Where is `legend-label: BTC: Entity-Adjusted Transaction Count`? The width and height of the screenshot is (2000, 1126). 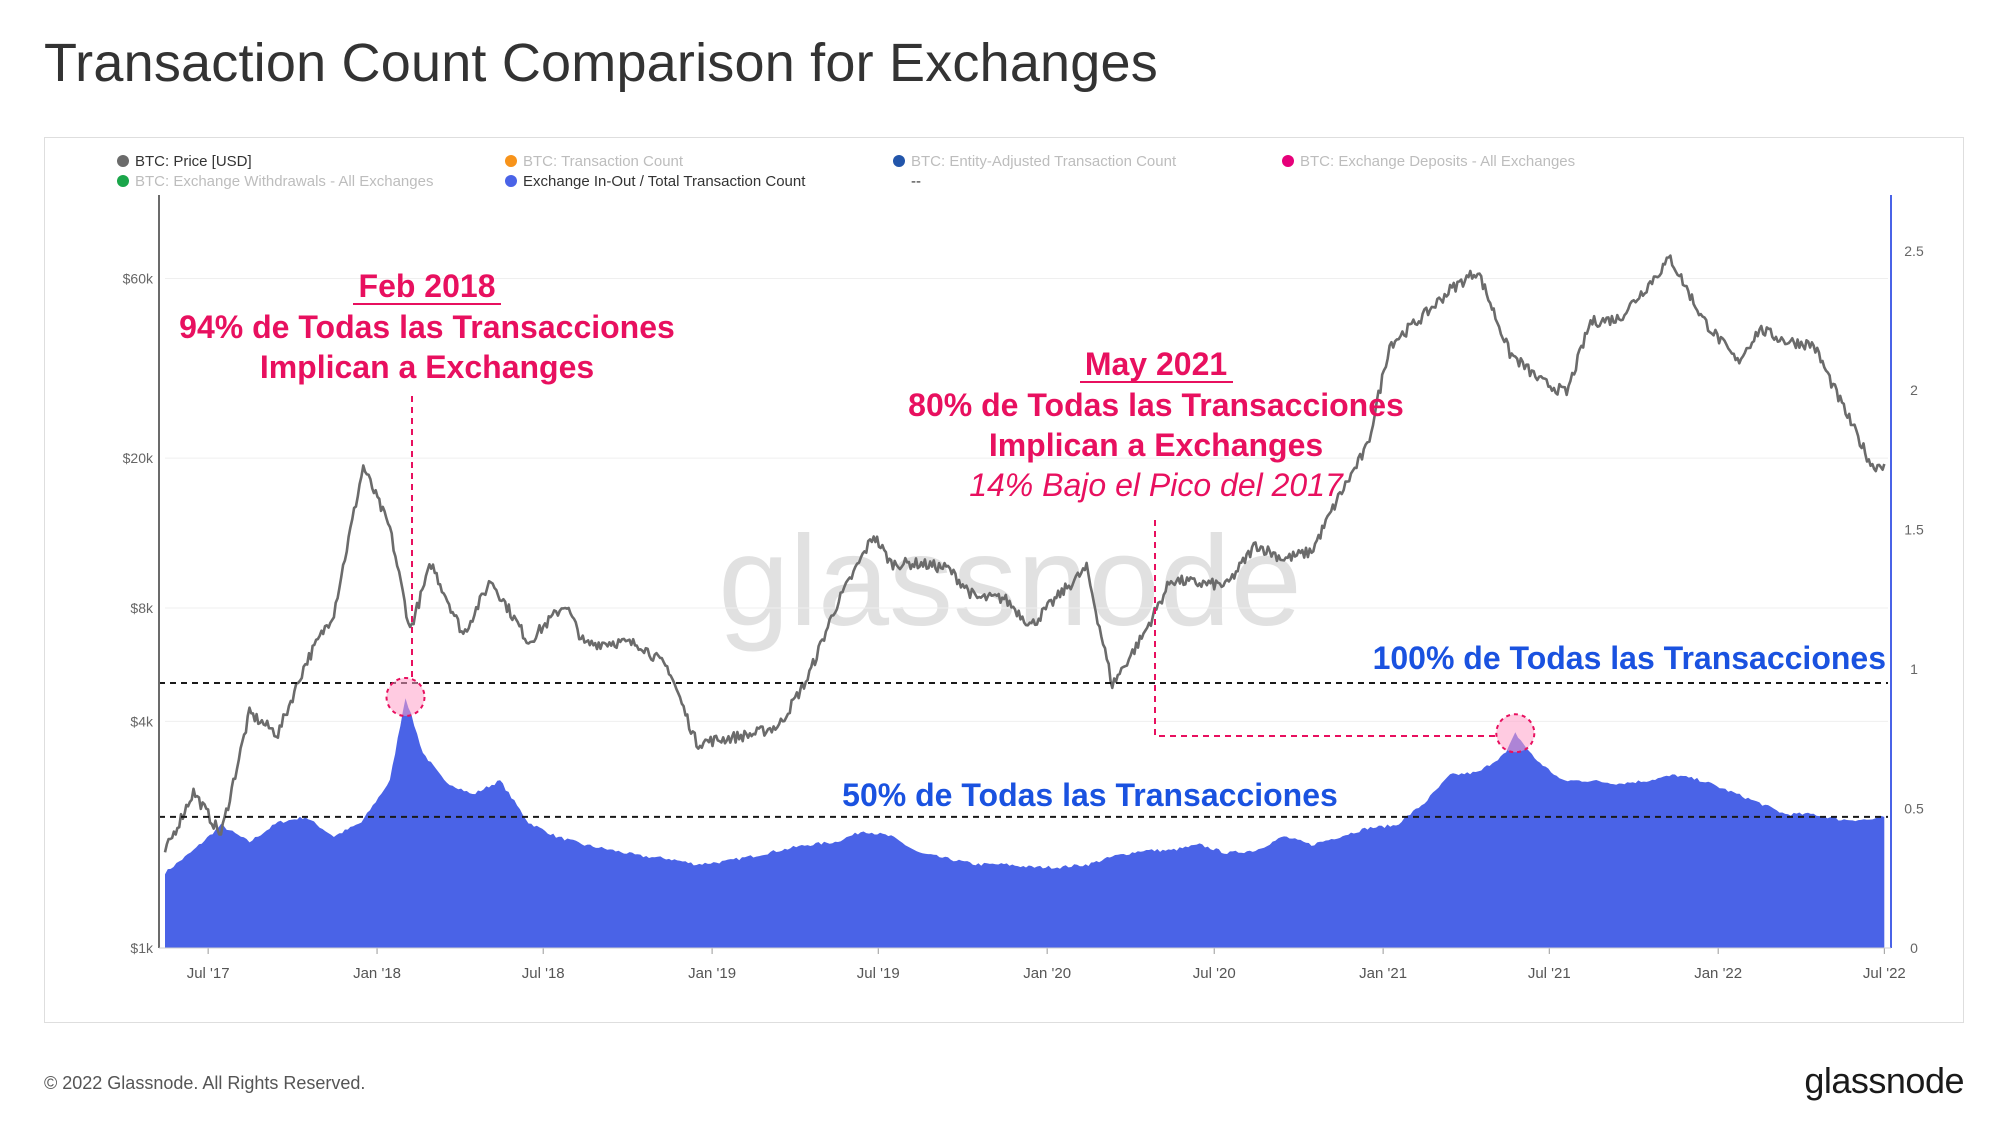
legend-label: BTC: Entity-Adjusted Transaction Count is located at coordinates (1044, 161).